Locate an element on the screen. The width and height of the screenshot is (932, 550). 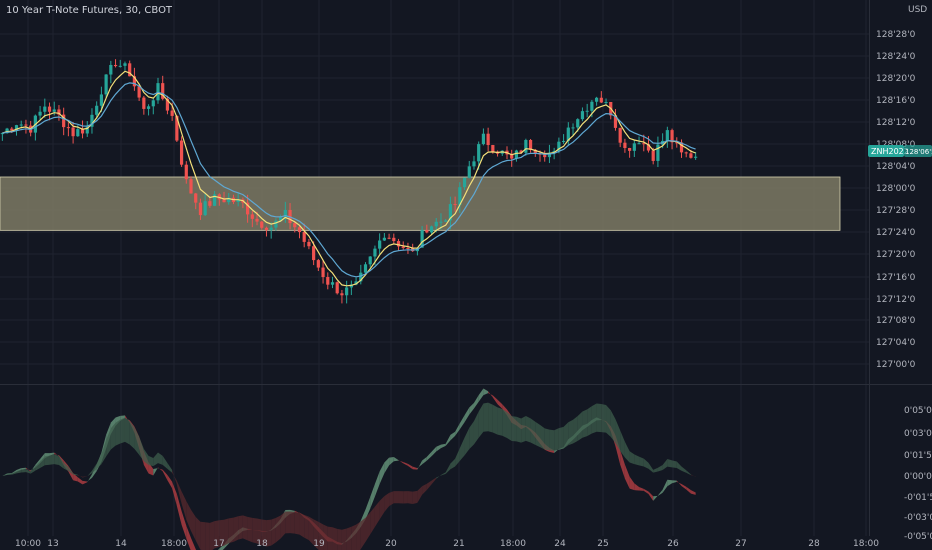
osc-tick-label: -0'05'0 is located at coordinates (918, 537).